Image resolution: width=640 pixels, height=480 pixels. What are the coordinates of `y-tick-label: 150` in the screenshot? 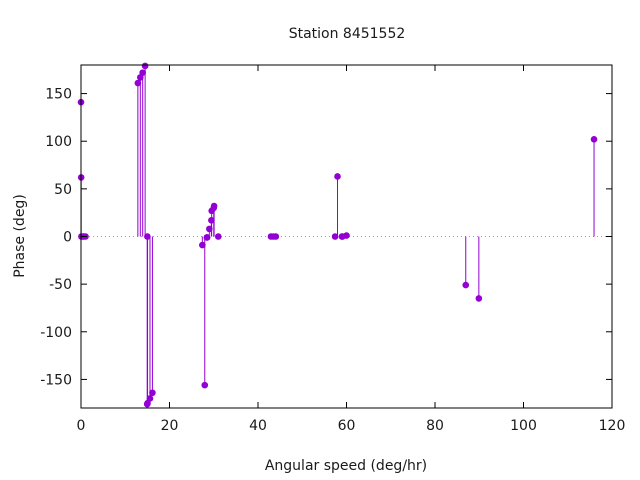 It's located at (58, 95).